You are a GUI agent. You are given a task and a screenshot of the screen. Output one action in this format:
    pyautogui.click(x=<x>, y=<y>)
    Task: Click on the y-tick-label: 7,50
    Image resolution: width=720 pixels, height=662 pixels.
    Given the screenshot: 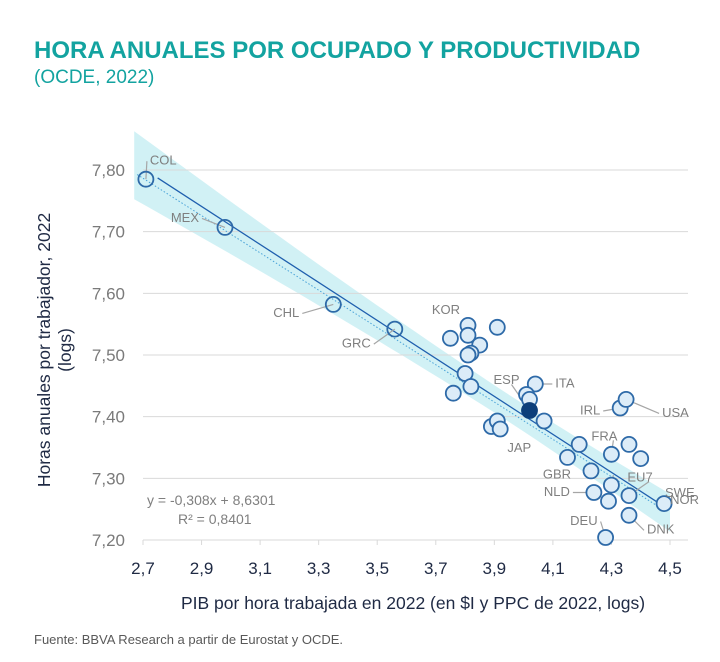 What is the action you would take?
    pyautogui.click(x=108, y=355)
    